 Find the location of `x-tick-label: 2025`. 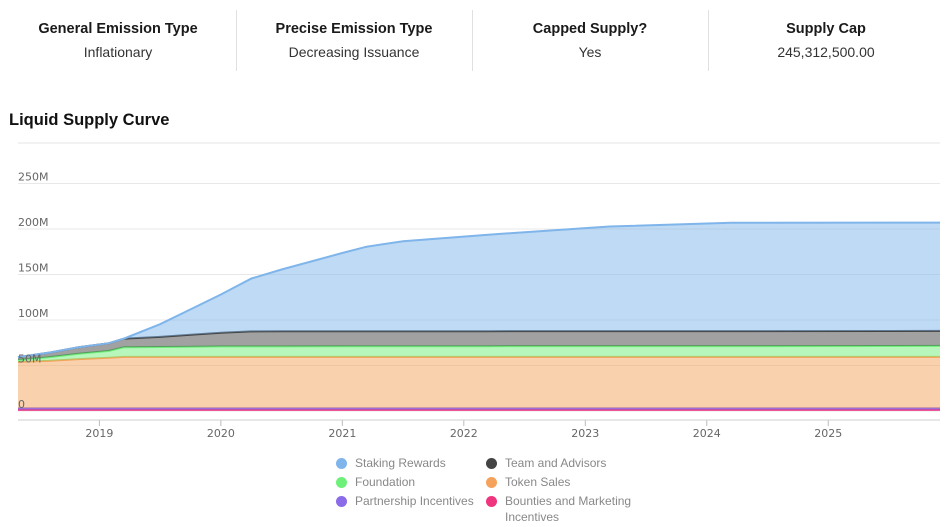

x-tick-label: 2025 is located at coordinates (828, 433).